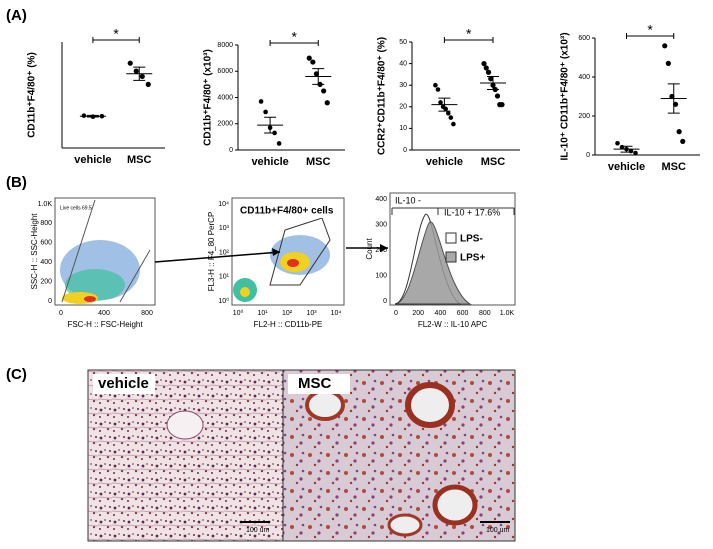  What do you see at coordinates (105, 251) in the screenshot?
I see `density-plot` at bounding box center [105, 251].